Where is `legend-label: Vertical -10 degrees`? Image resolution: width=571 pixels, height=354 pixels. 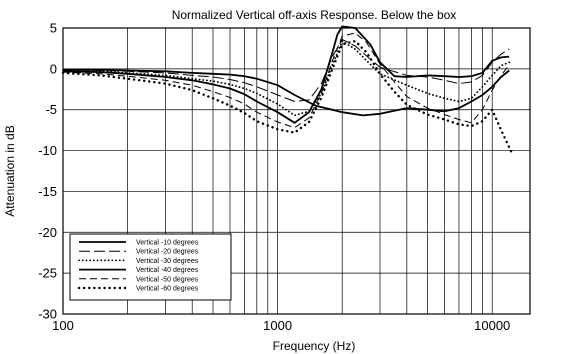
legend-label: Vertical -10 degrees is located at coordinates (167, 243).